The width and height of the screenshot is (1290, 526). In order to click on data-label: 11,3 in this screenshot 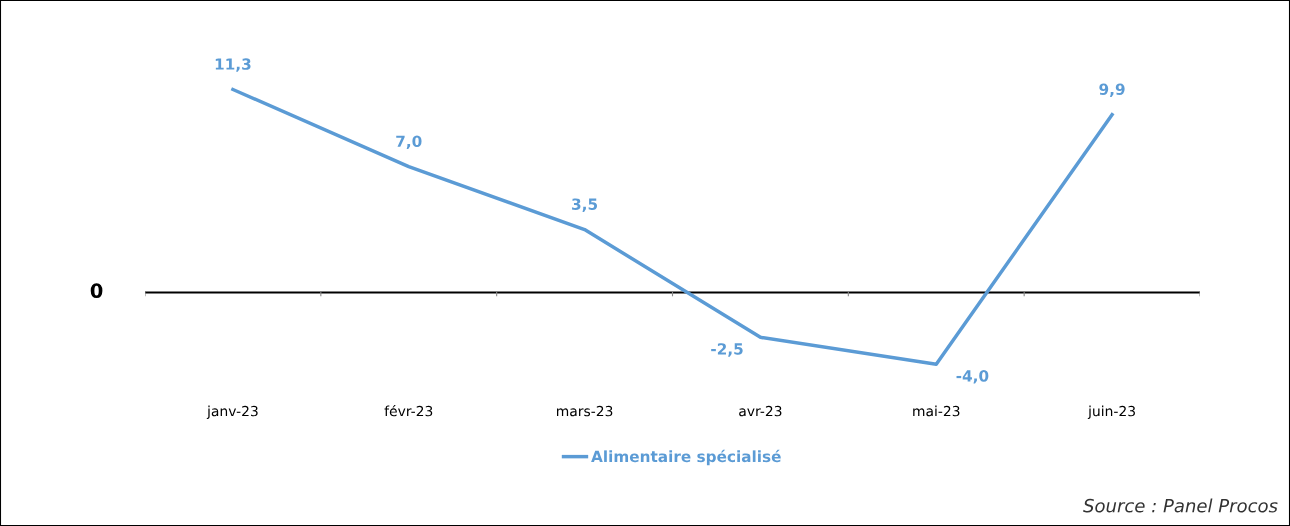, I will do `click(233, 65)`.